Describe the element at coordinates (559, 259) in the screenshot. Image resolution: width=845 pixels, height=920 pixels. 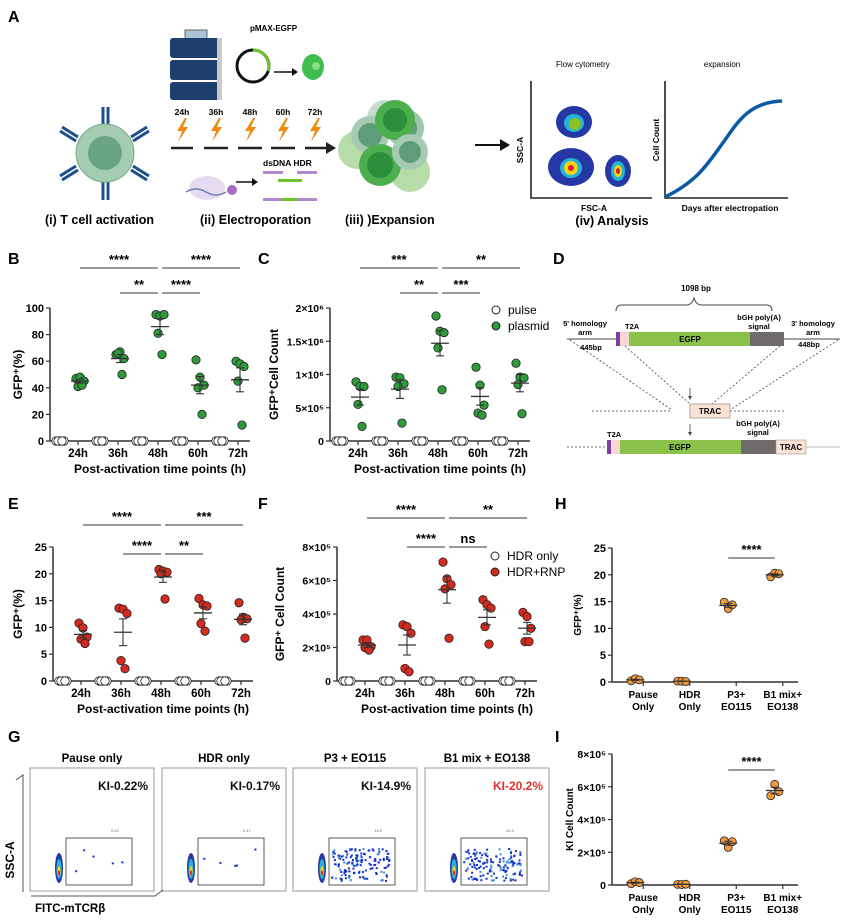
I see `panel-label-d: D` at that location.